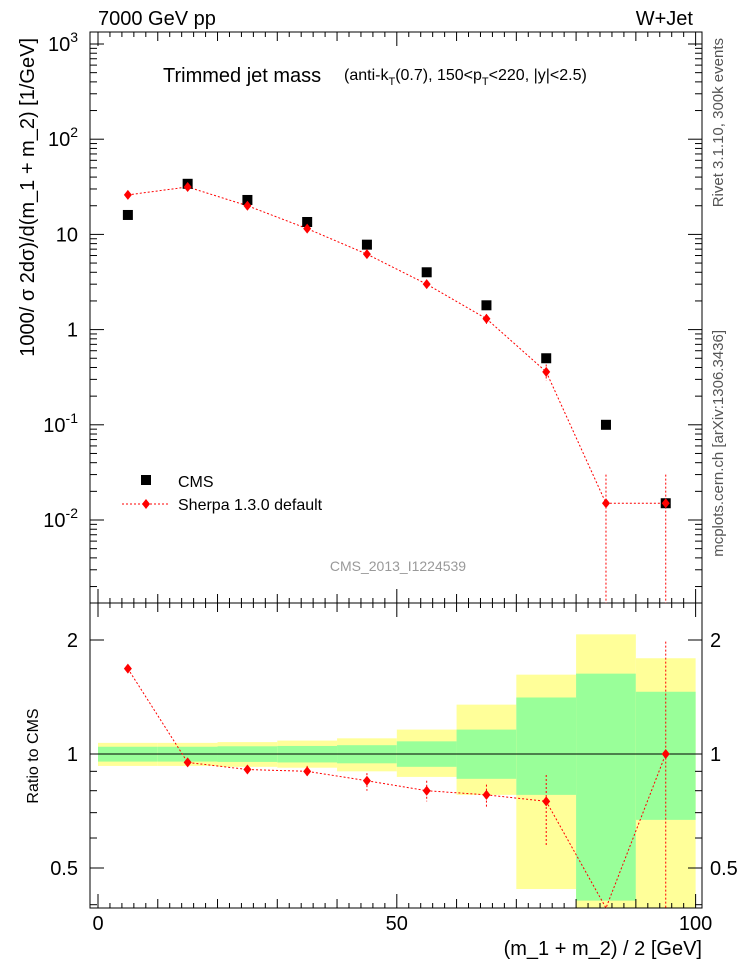 Image resolution: width=746 pixels, height=972 pixels. I want to click on ratio-tick-label-right: 1, so click(715, 755).